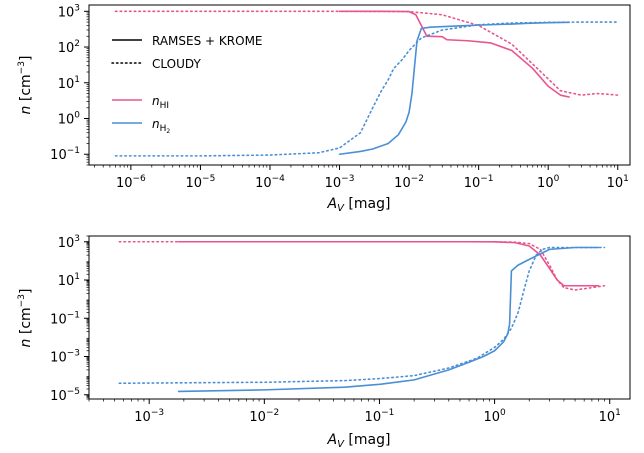 The height and width of the screenshot is (453, 644). Describe the element at coordinates (161, 126) in the screenshot. I see `legend-label-n-h2: nH2` at that location.